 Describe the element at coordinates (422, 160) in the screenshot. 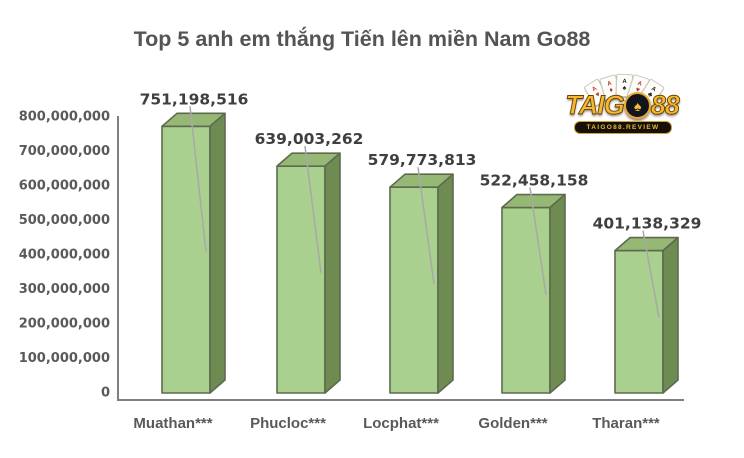

I see `bar-value-label: 579,773,813` at that location.